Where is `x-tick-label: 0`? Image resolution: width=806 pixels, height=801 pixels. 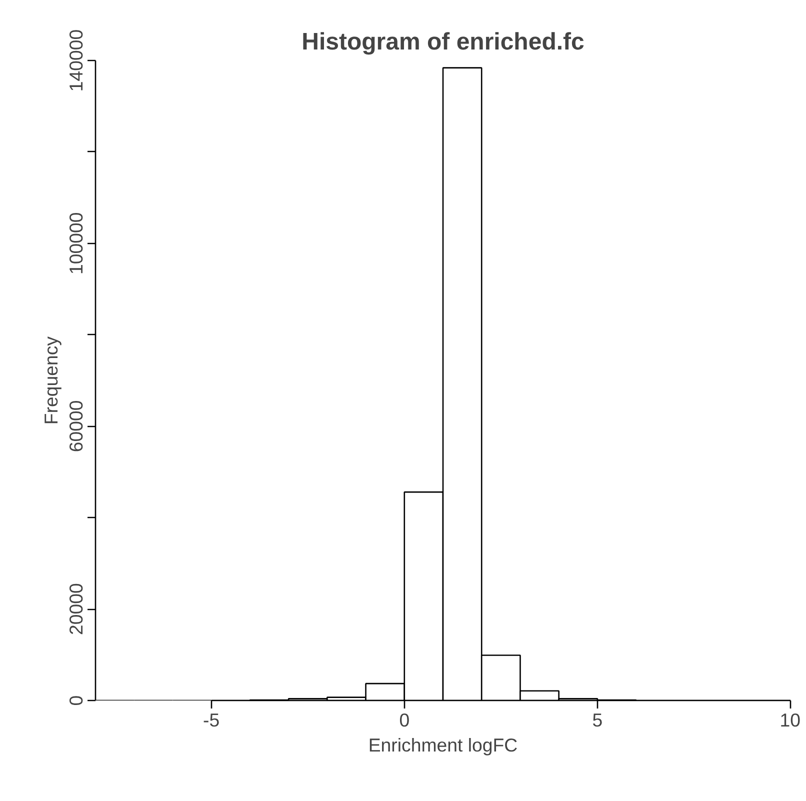
x-tick-label: 0 is located at coordinates (404, 720).